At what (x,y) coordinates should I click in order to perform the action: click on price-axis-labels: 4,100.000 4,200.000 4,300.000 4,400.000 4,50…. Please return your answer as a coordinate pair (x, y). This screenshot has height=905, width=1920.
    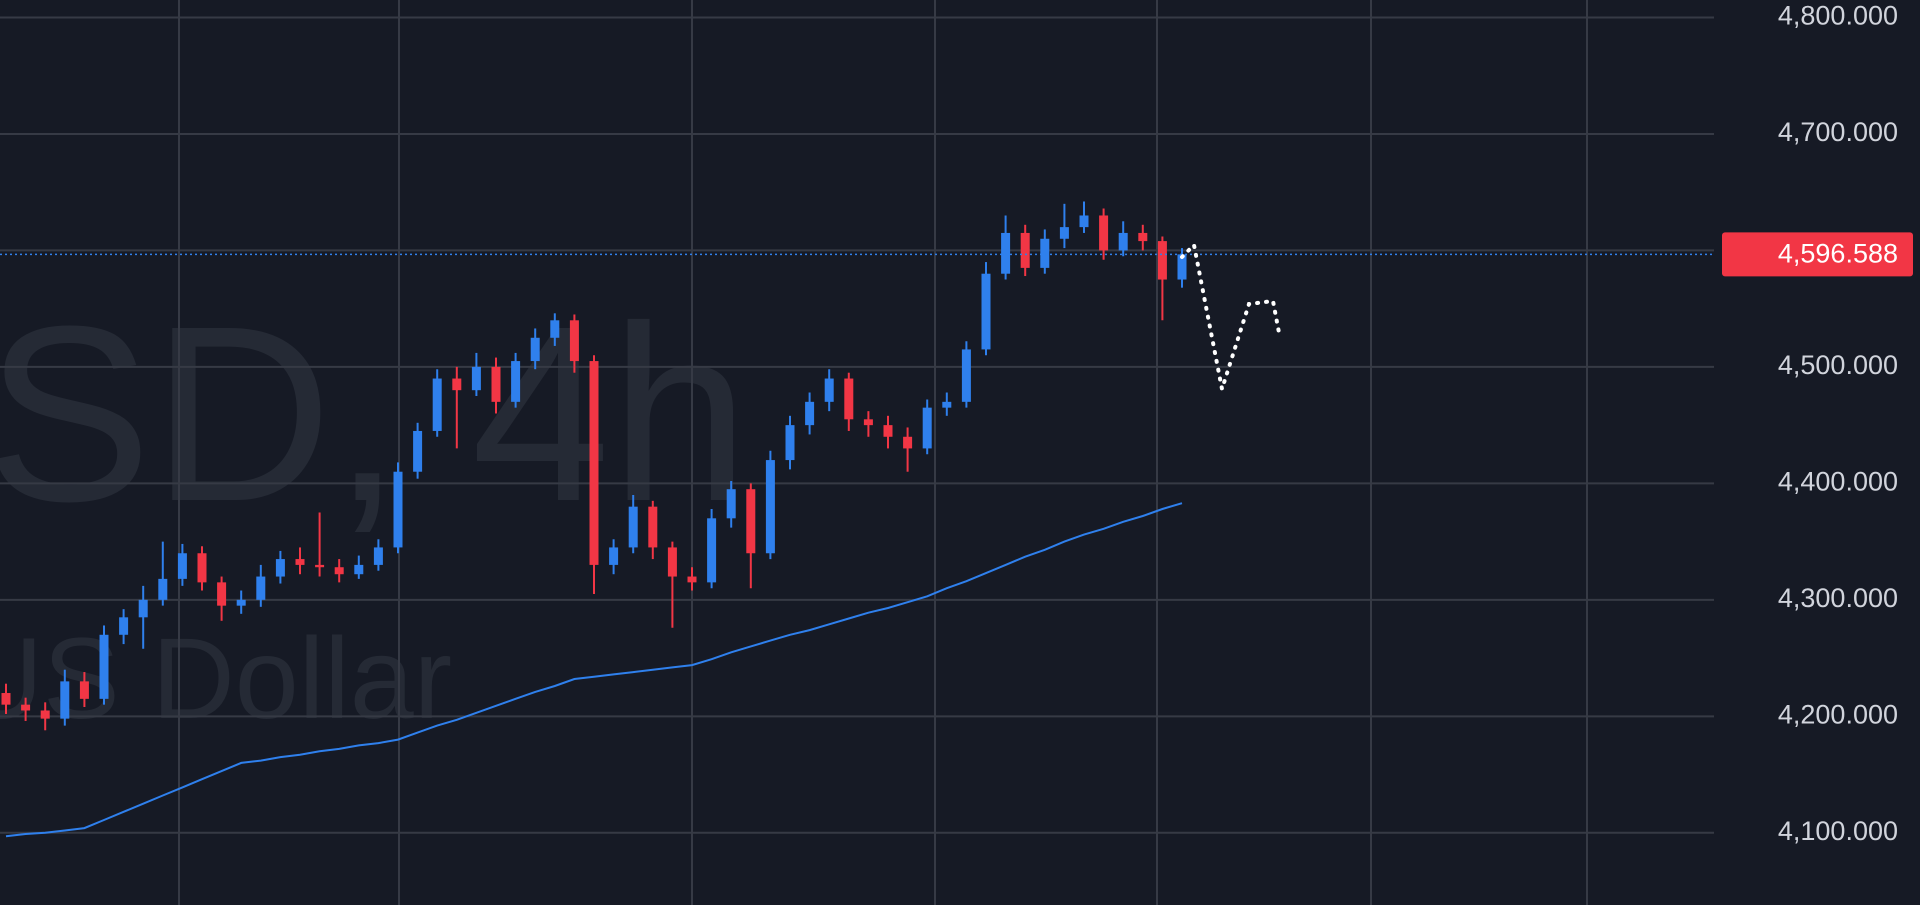
    Looking at the image, I should click on (1817, 423).